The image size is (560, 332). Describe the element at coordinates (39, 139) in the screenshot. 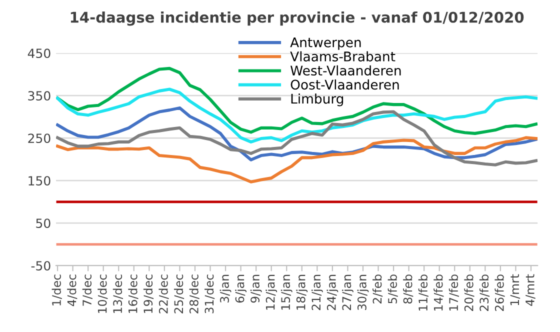

I see `y-tick-label: 250` at that location.